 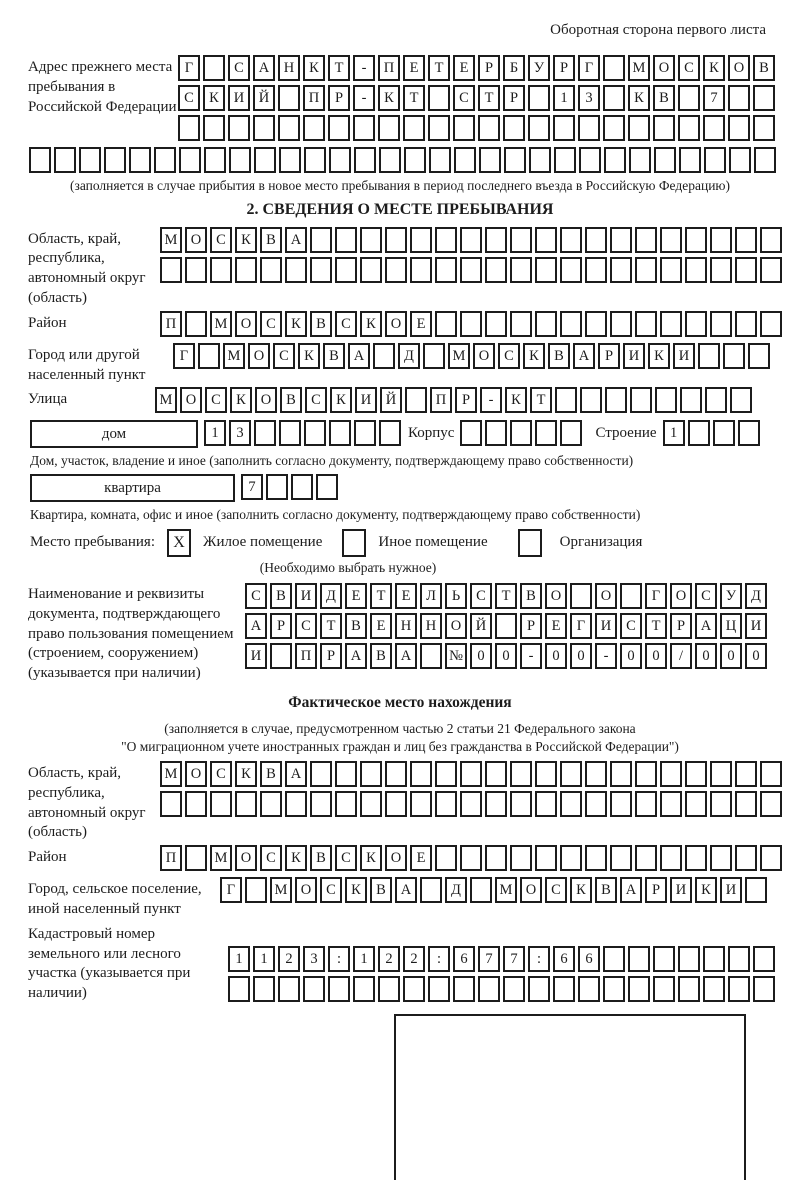 I want to click on char-cell: Ц, so click(x=731, y=625).